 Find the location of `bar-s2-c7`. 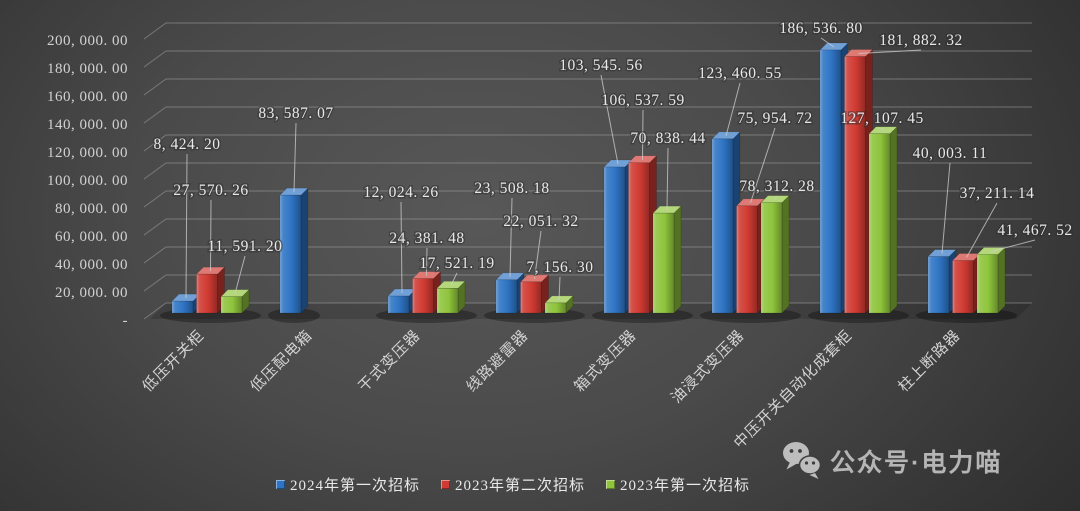

bar-s2-c7 is located at coordinates (991, 280).